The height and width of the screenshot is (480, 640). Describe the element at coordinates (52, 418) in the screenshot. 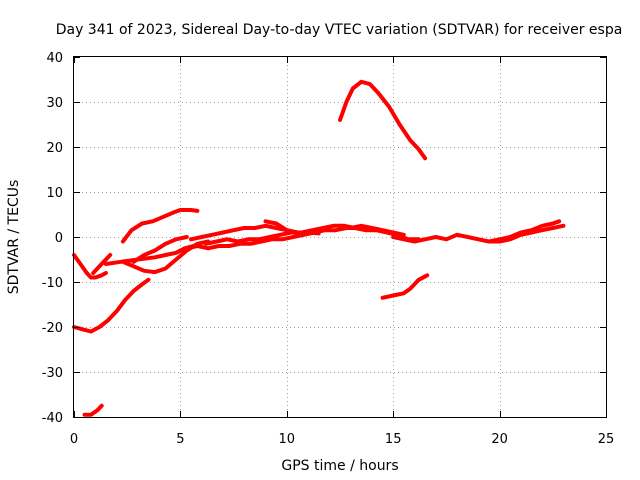

I see `y-tick-label: -40` at that location.